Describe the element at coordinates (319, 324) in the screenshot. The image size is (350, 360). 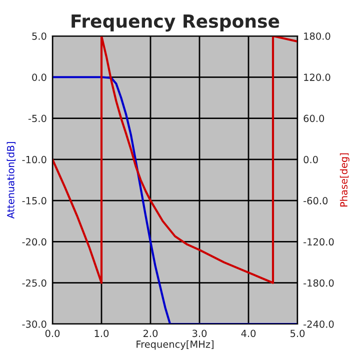
I see `y2-tick-label: -240.0` at that location.